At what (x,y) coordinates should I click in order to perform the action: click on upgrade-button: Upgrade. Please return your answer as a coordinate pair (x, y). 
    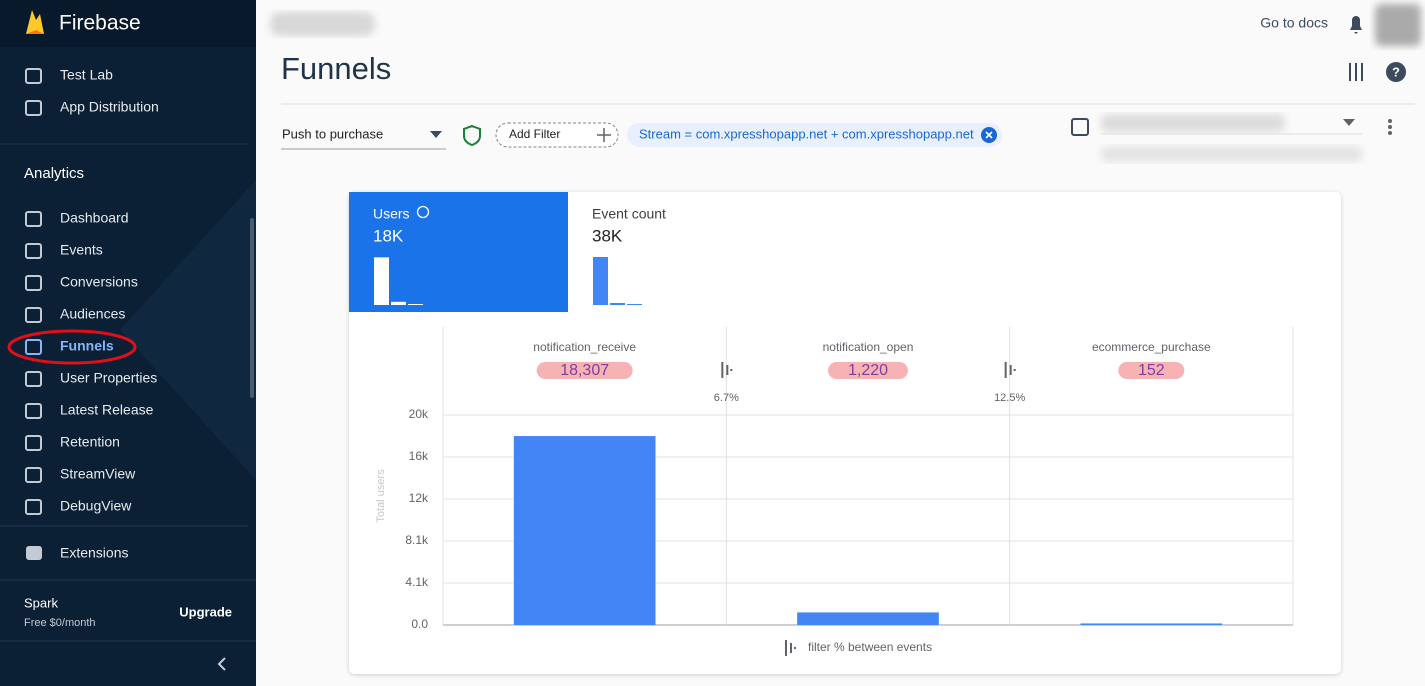
    Looking at the image, I should click on (205, 611).